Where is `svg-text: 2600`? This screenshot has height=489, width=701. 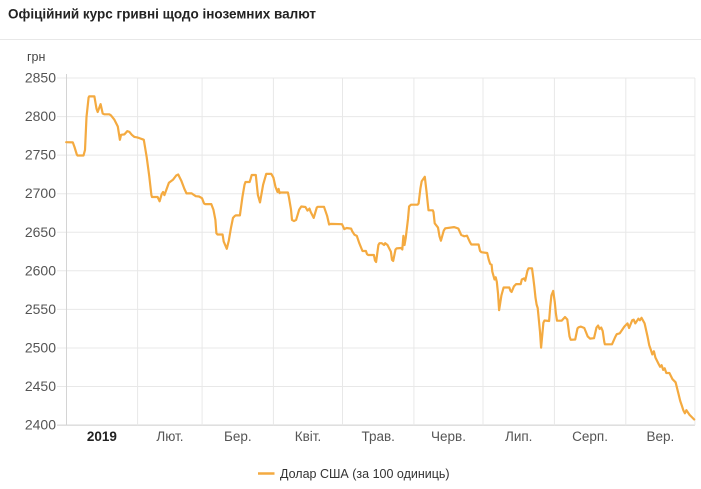 svg-text: 2600 is located at coordinates (40, 270).